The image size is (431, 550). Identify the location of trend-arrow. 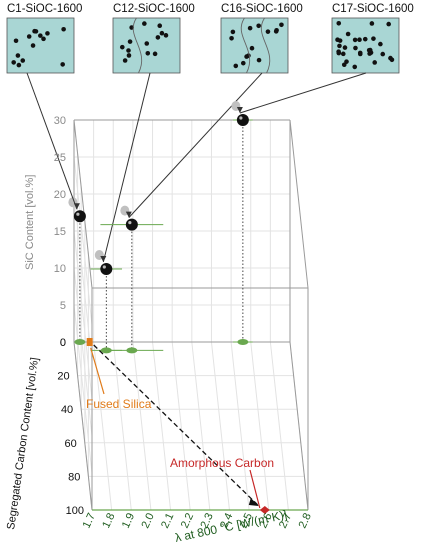
(176, 425).